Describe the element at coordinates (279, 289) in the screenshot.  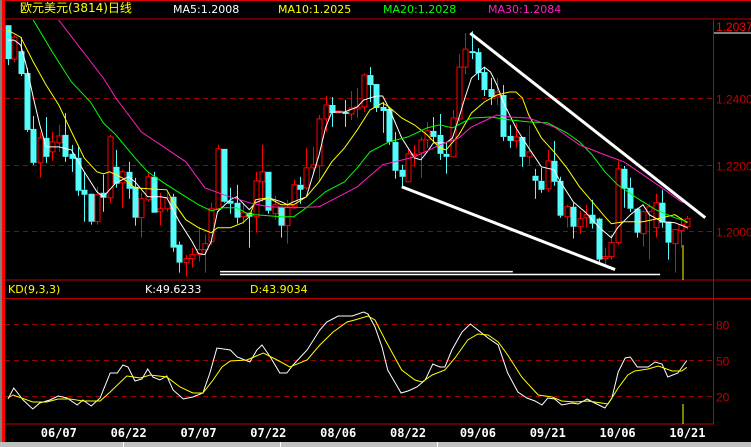
I see `d-value-label: D:43.9034` at that location.